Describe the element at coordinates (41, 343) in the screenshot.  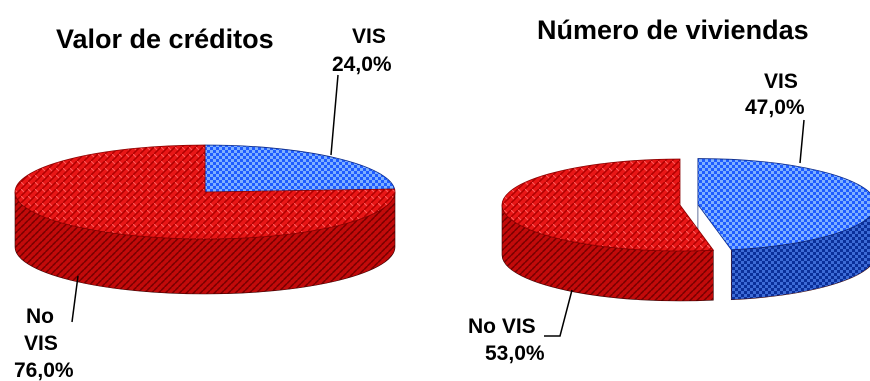
I see `slice-label-novis-name-2: VIS` at that location.